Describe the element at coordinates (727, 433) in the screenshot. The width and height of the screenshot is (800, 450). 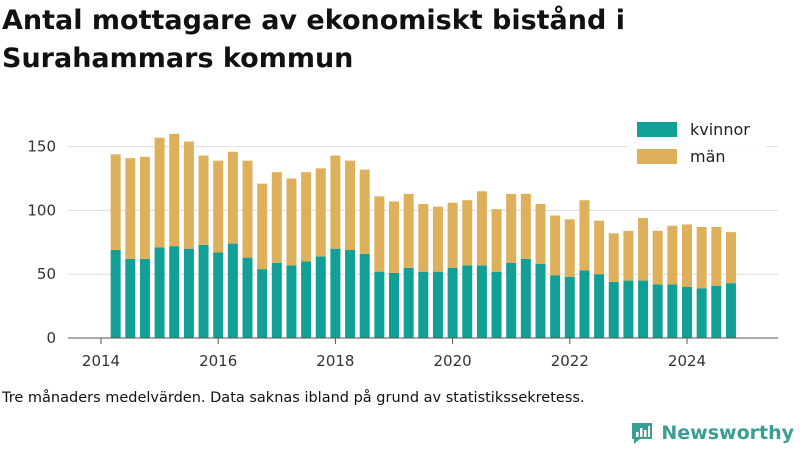
I see `brand-name: Newsworthy` at that location.